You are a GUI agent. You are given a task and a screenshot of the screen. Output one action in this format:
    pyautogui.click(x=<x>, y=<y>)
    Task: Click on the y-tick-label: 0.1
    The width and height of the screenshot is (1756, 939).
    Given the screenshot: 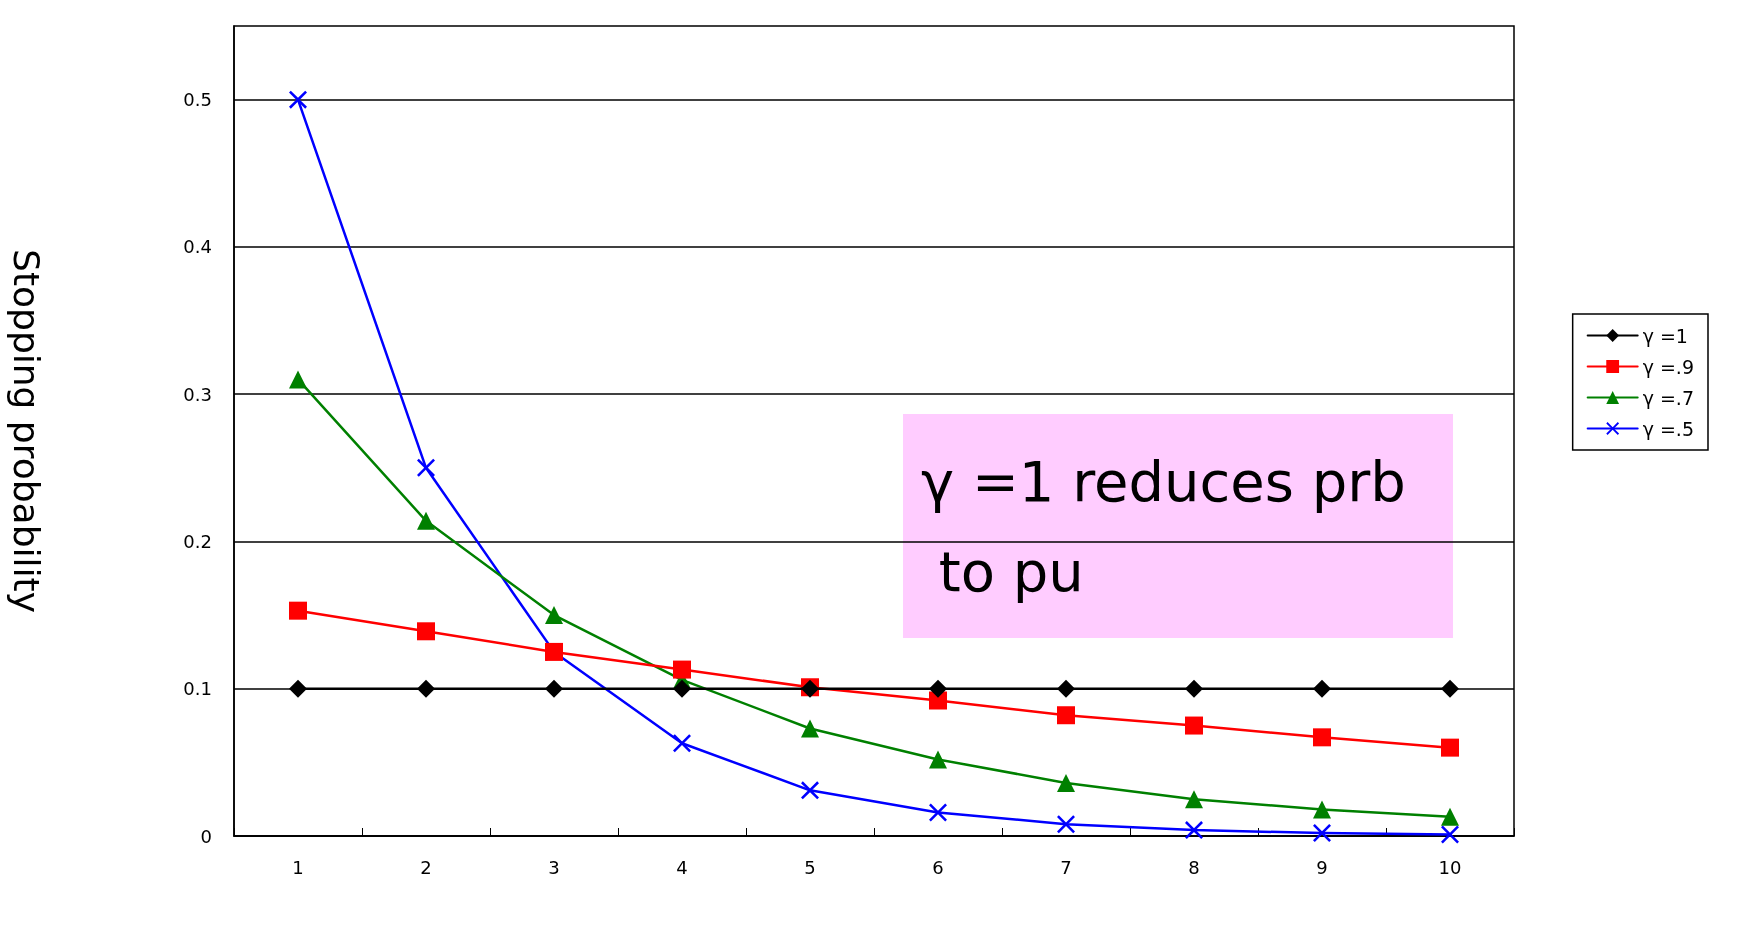 What is the action you would take?
    pyautogui.click(x=197, y=689)
    